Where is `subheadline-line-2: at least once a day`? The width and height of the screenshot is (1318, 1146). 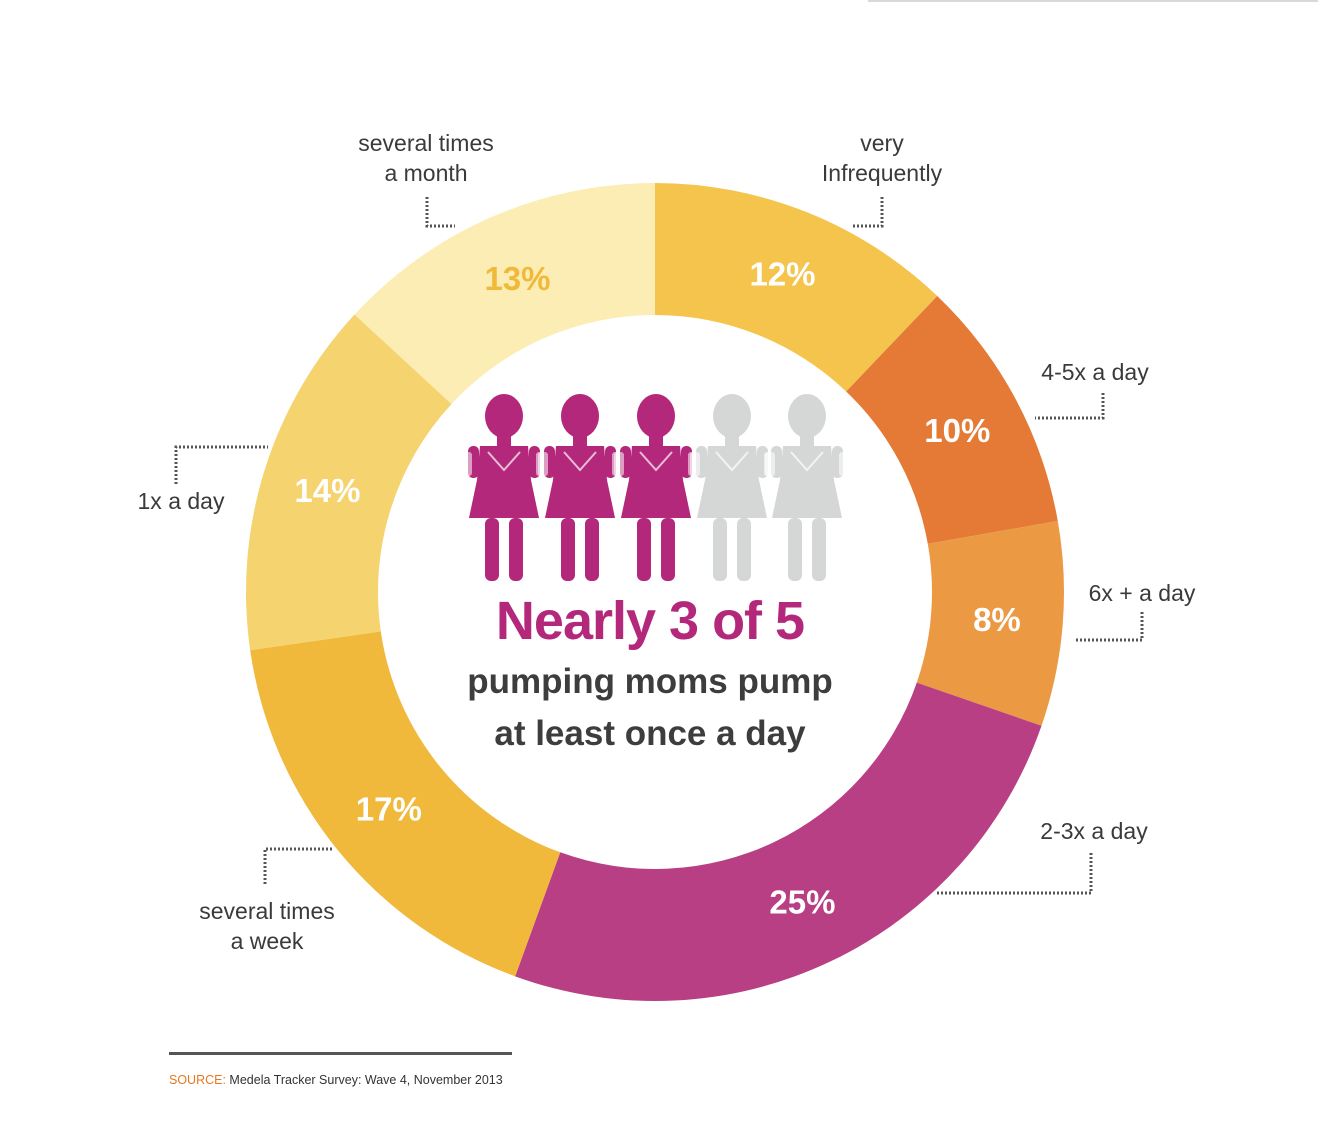 subheadline-line-2: at least once a day is located at coordinates (650, 733).